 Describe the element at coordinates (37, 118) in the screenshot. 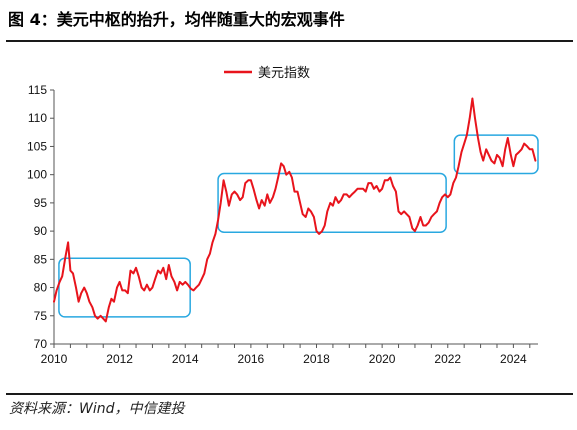

I see `y-tick-label: 110` at that location.